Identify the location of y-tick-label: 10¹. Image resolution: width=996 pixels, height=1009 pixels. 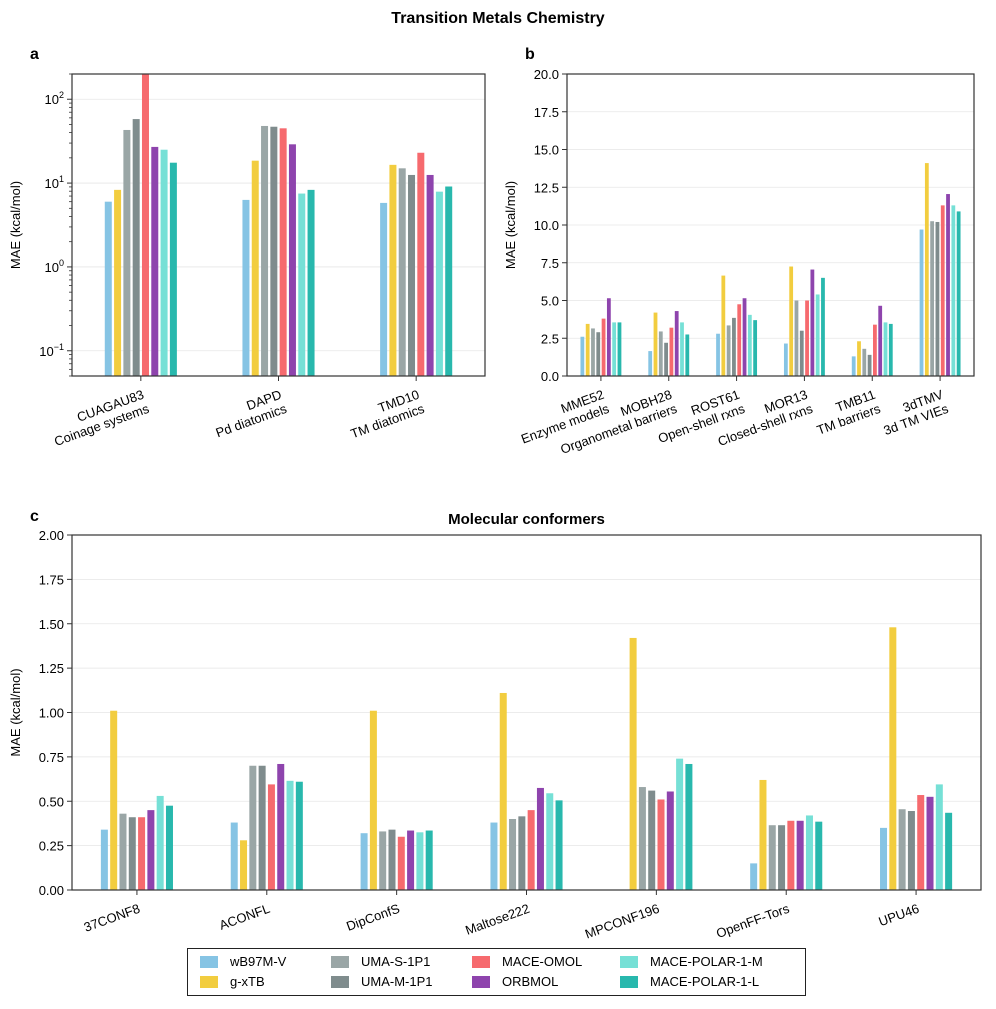
(54, 182).